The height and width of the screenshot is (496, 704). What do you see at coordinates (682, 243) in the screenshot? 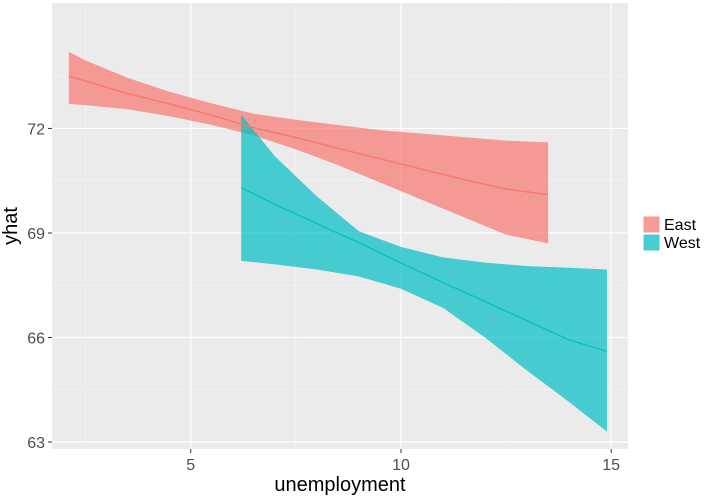
I see `legend-label-west: West` at bounding box center [682, 243].